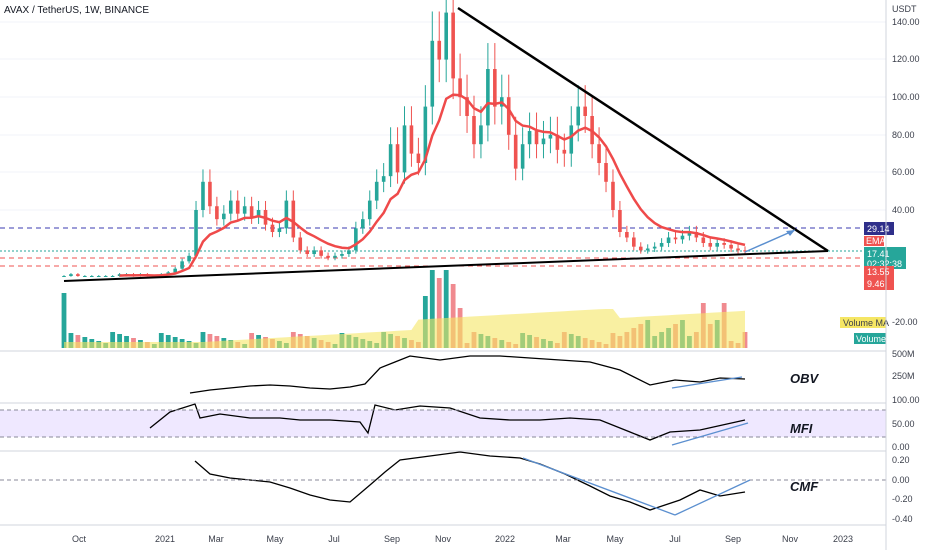  What do you see at coordinates (906, 172) in the screenshot?
I see `price-axis: 140.00 120.00 100.00 80.00 60.00 40.00 -20.00` at bounding box center [906, 172].